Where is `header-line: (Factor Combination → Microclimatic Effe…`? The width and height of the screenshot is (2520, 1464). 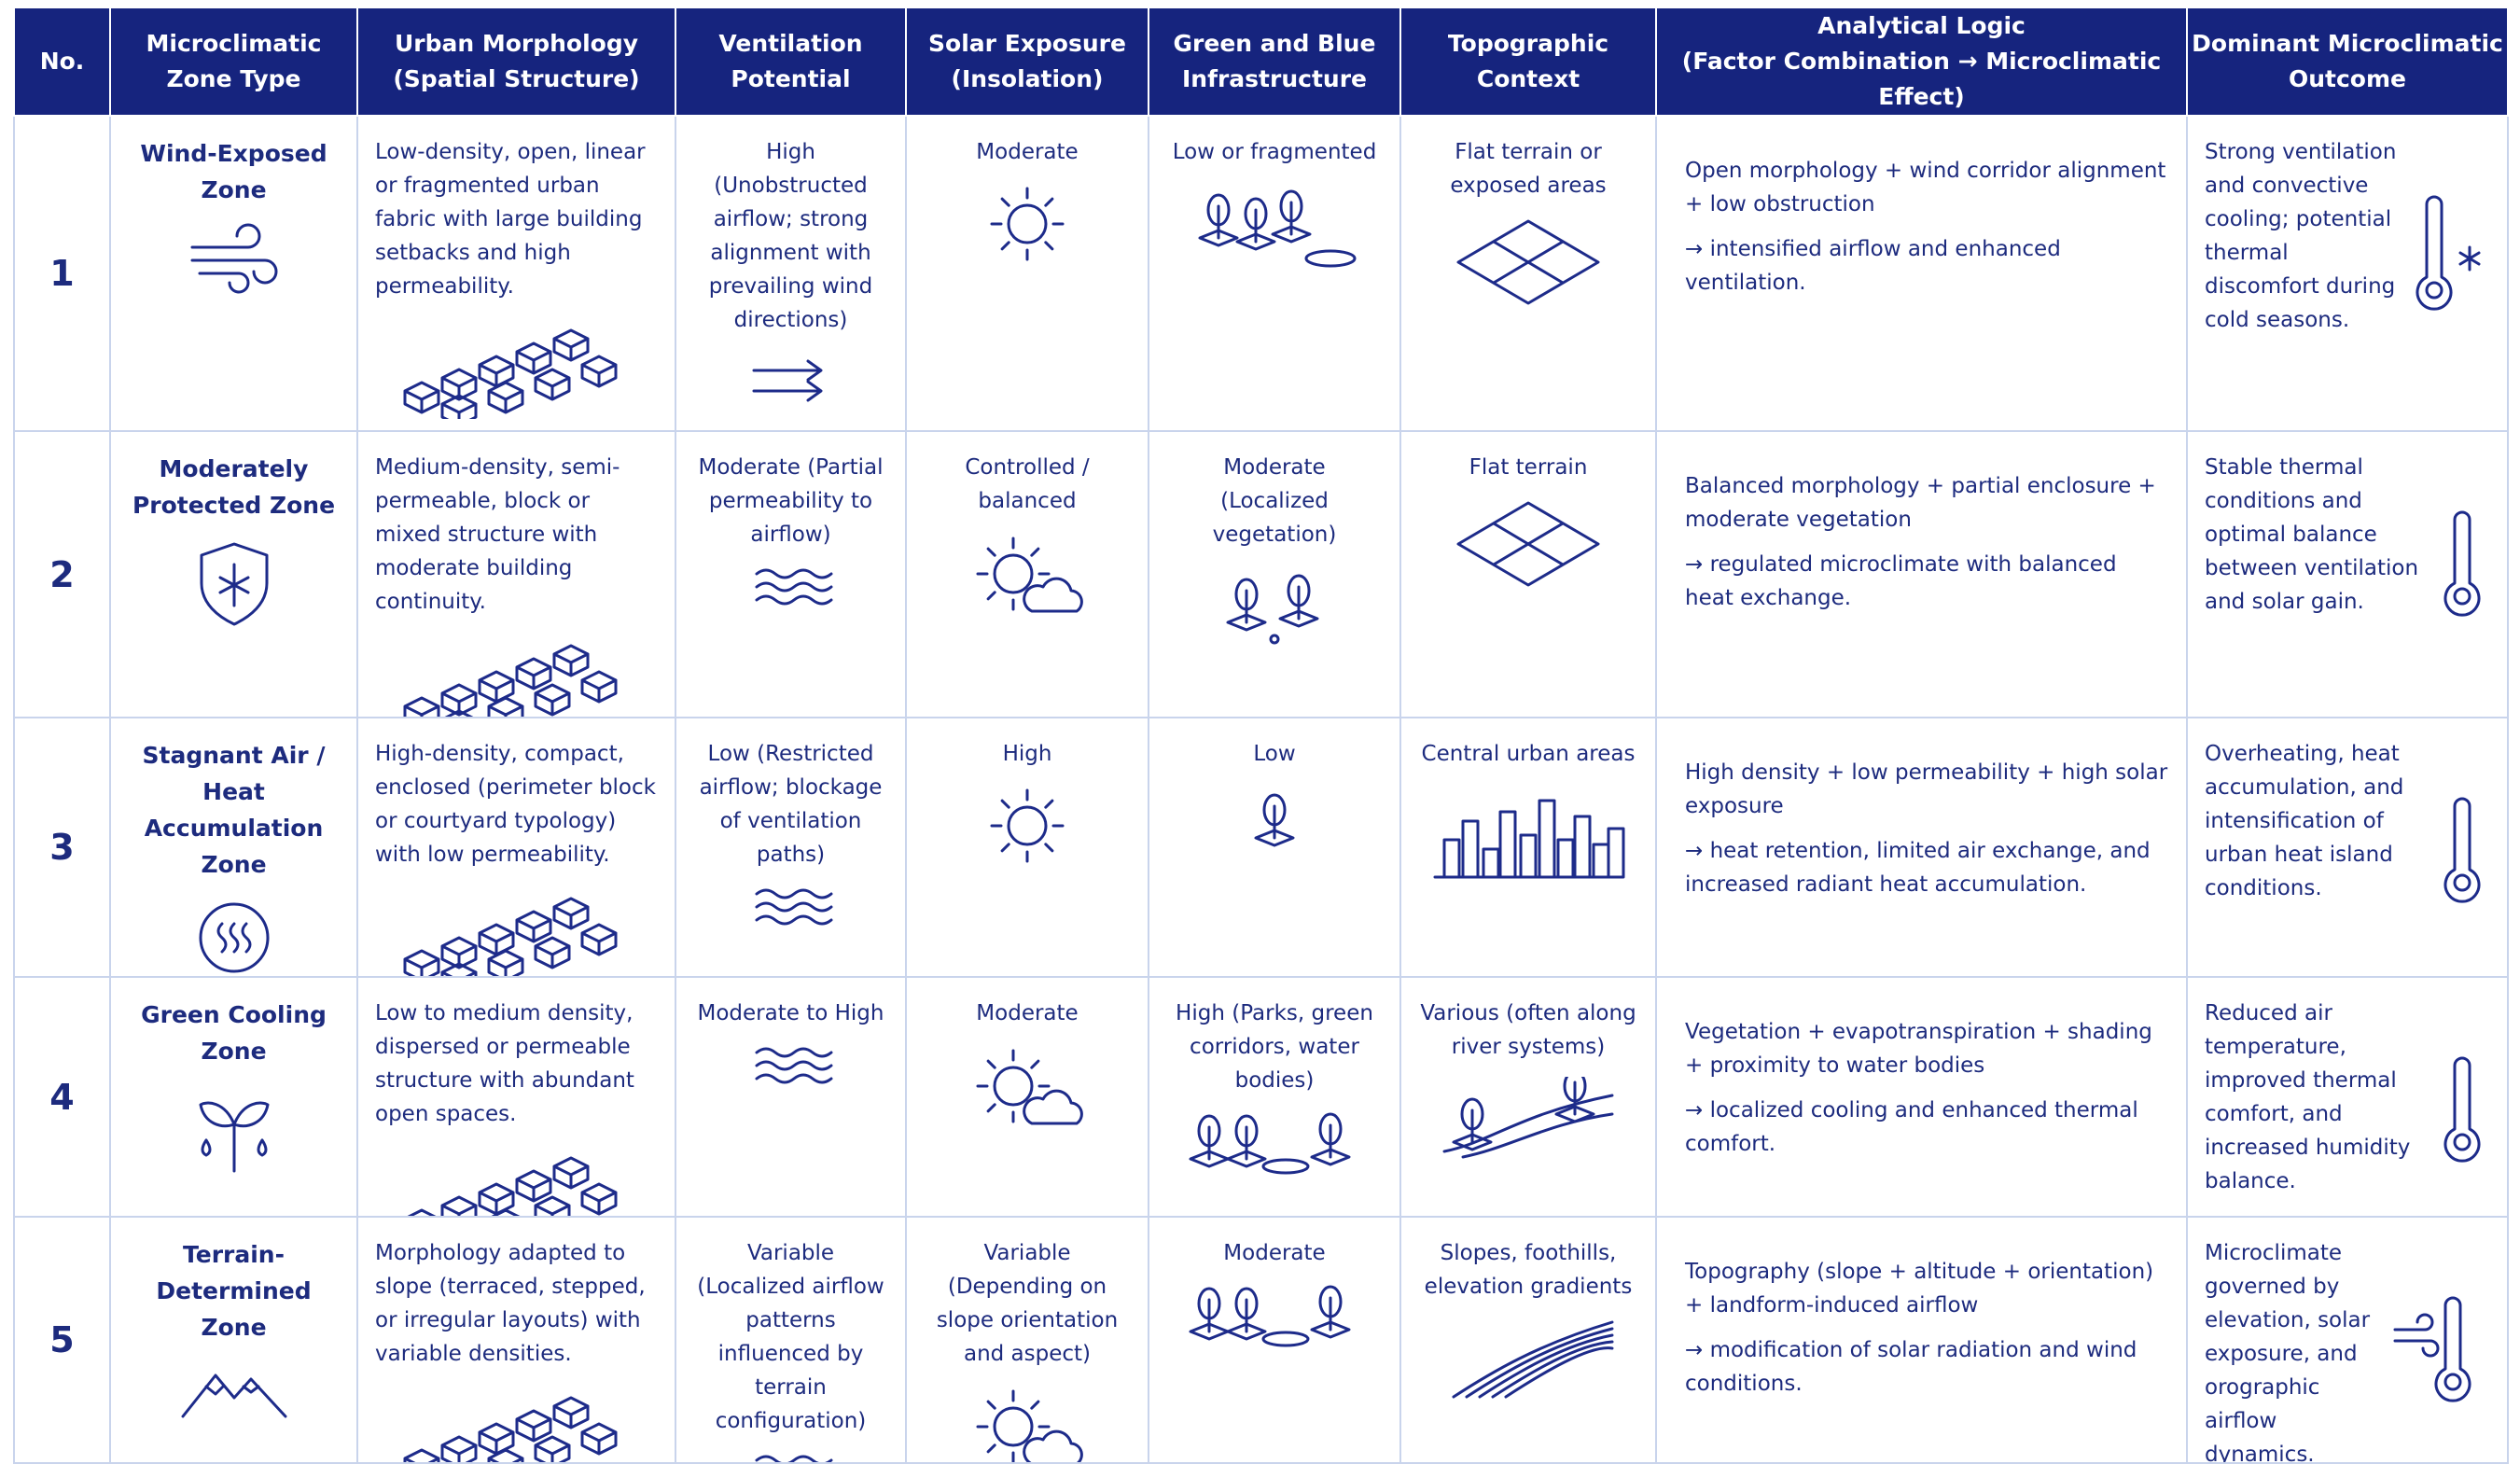
header-line: (Factor Combination → Microclimatic Effe… is located at coordinates (1921, 79).